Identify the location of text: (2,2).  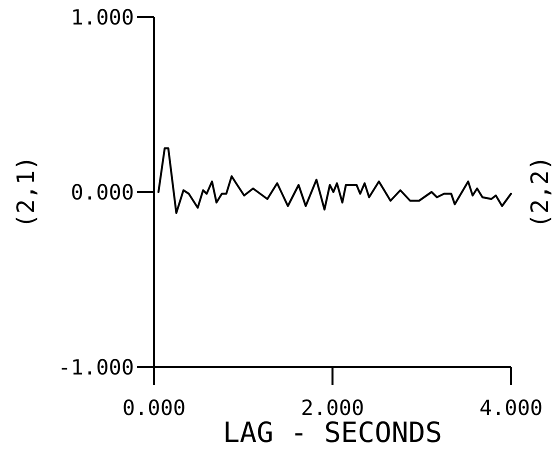
(540, 192).